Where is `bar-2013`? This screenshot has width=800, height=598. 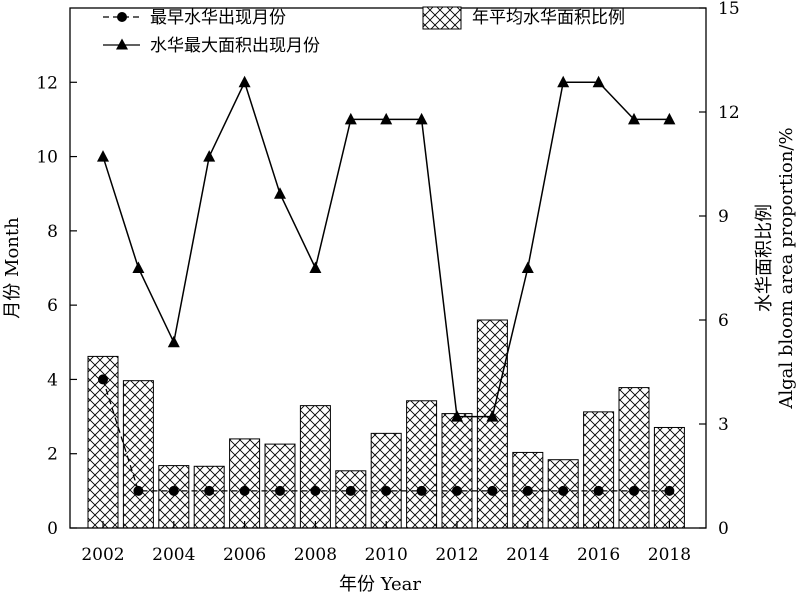 bar-2013 is located at coordinates (492, 424).